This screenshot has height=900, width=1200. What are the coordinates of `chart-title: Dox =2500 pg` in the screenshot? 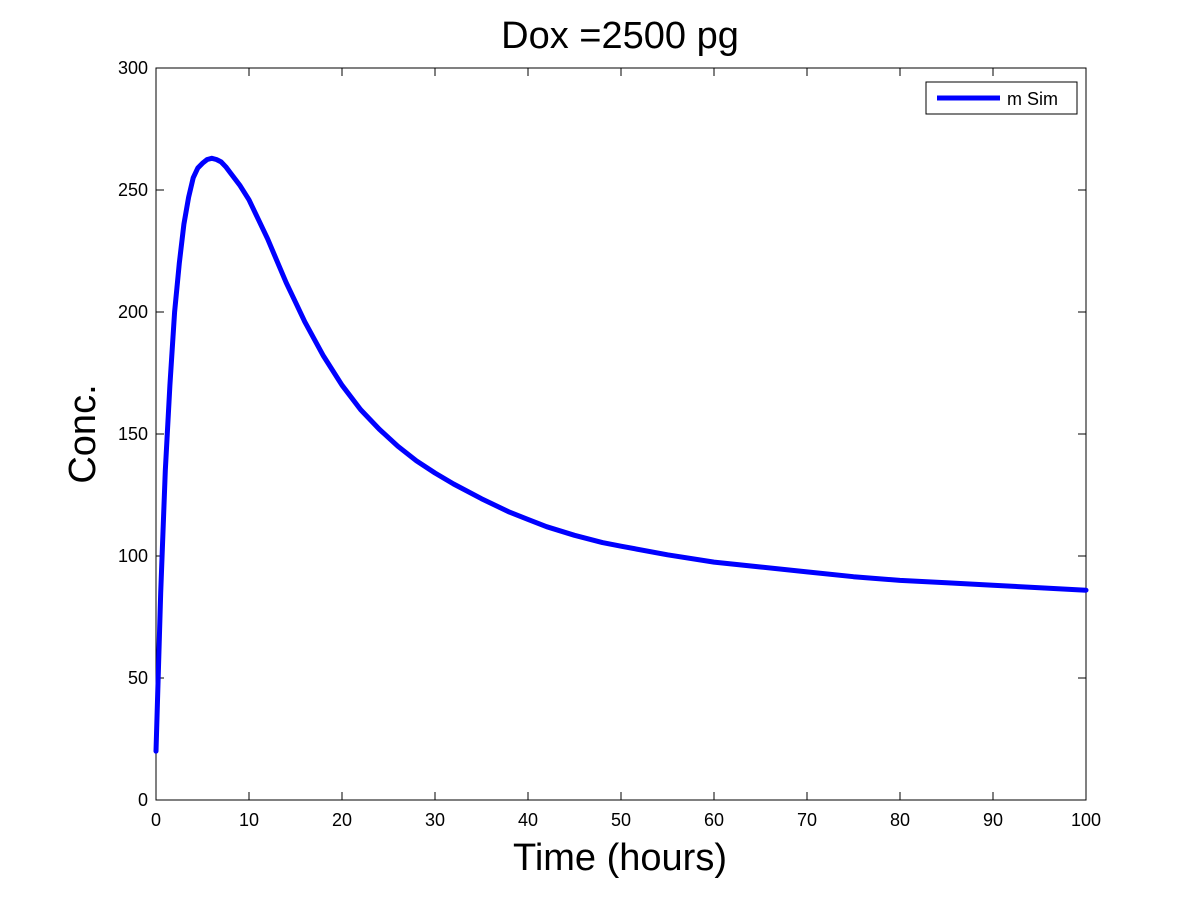 It's located at (620, 36).